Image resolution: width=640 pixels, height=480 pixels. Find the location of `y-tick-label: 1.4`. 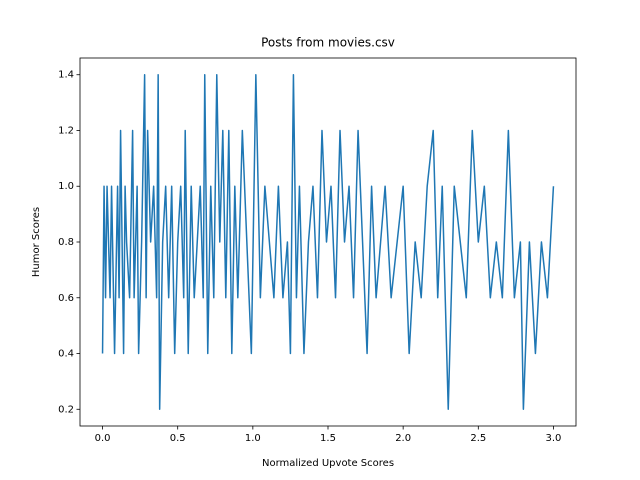

y-tick-label: 1.4 is located at coordinates (66, 75).